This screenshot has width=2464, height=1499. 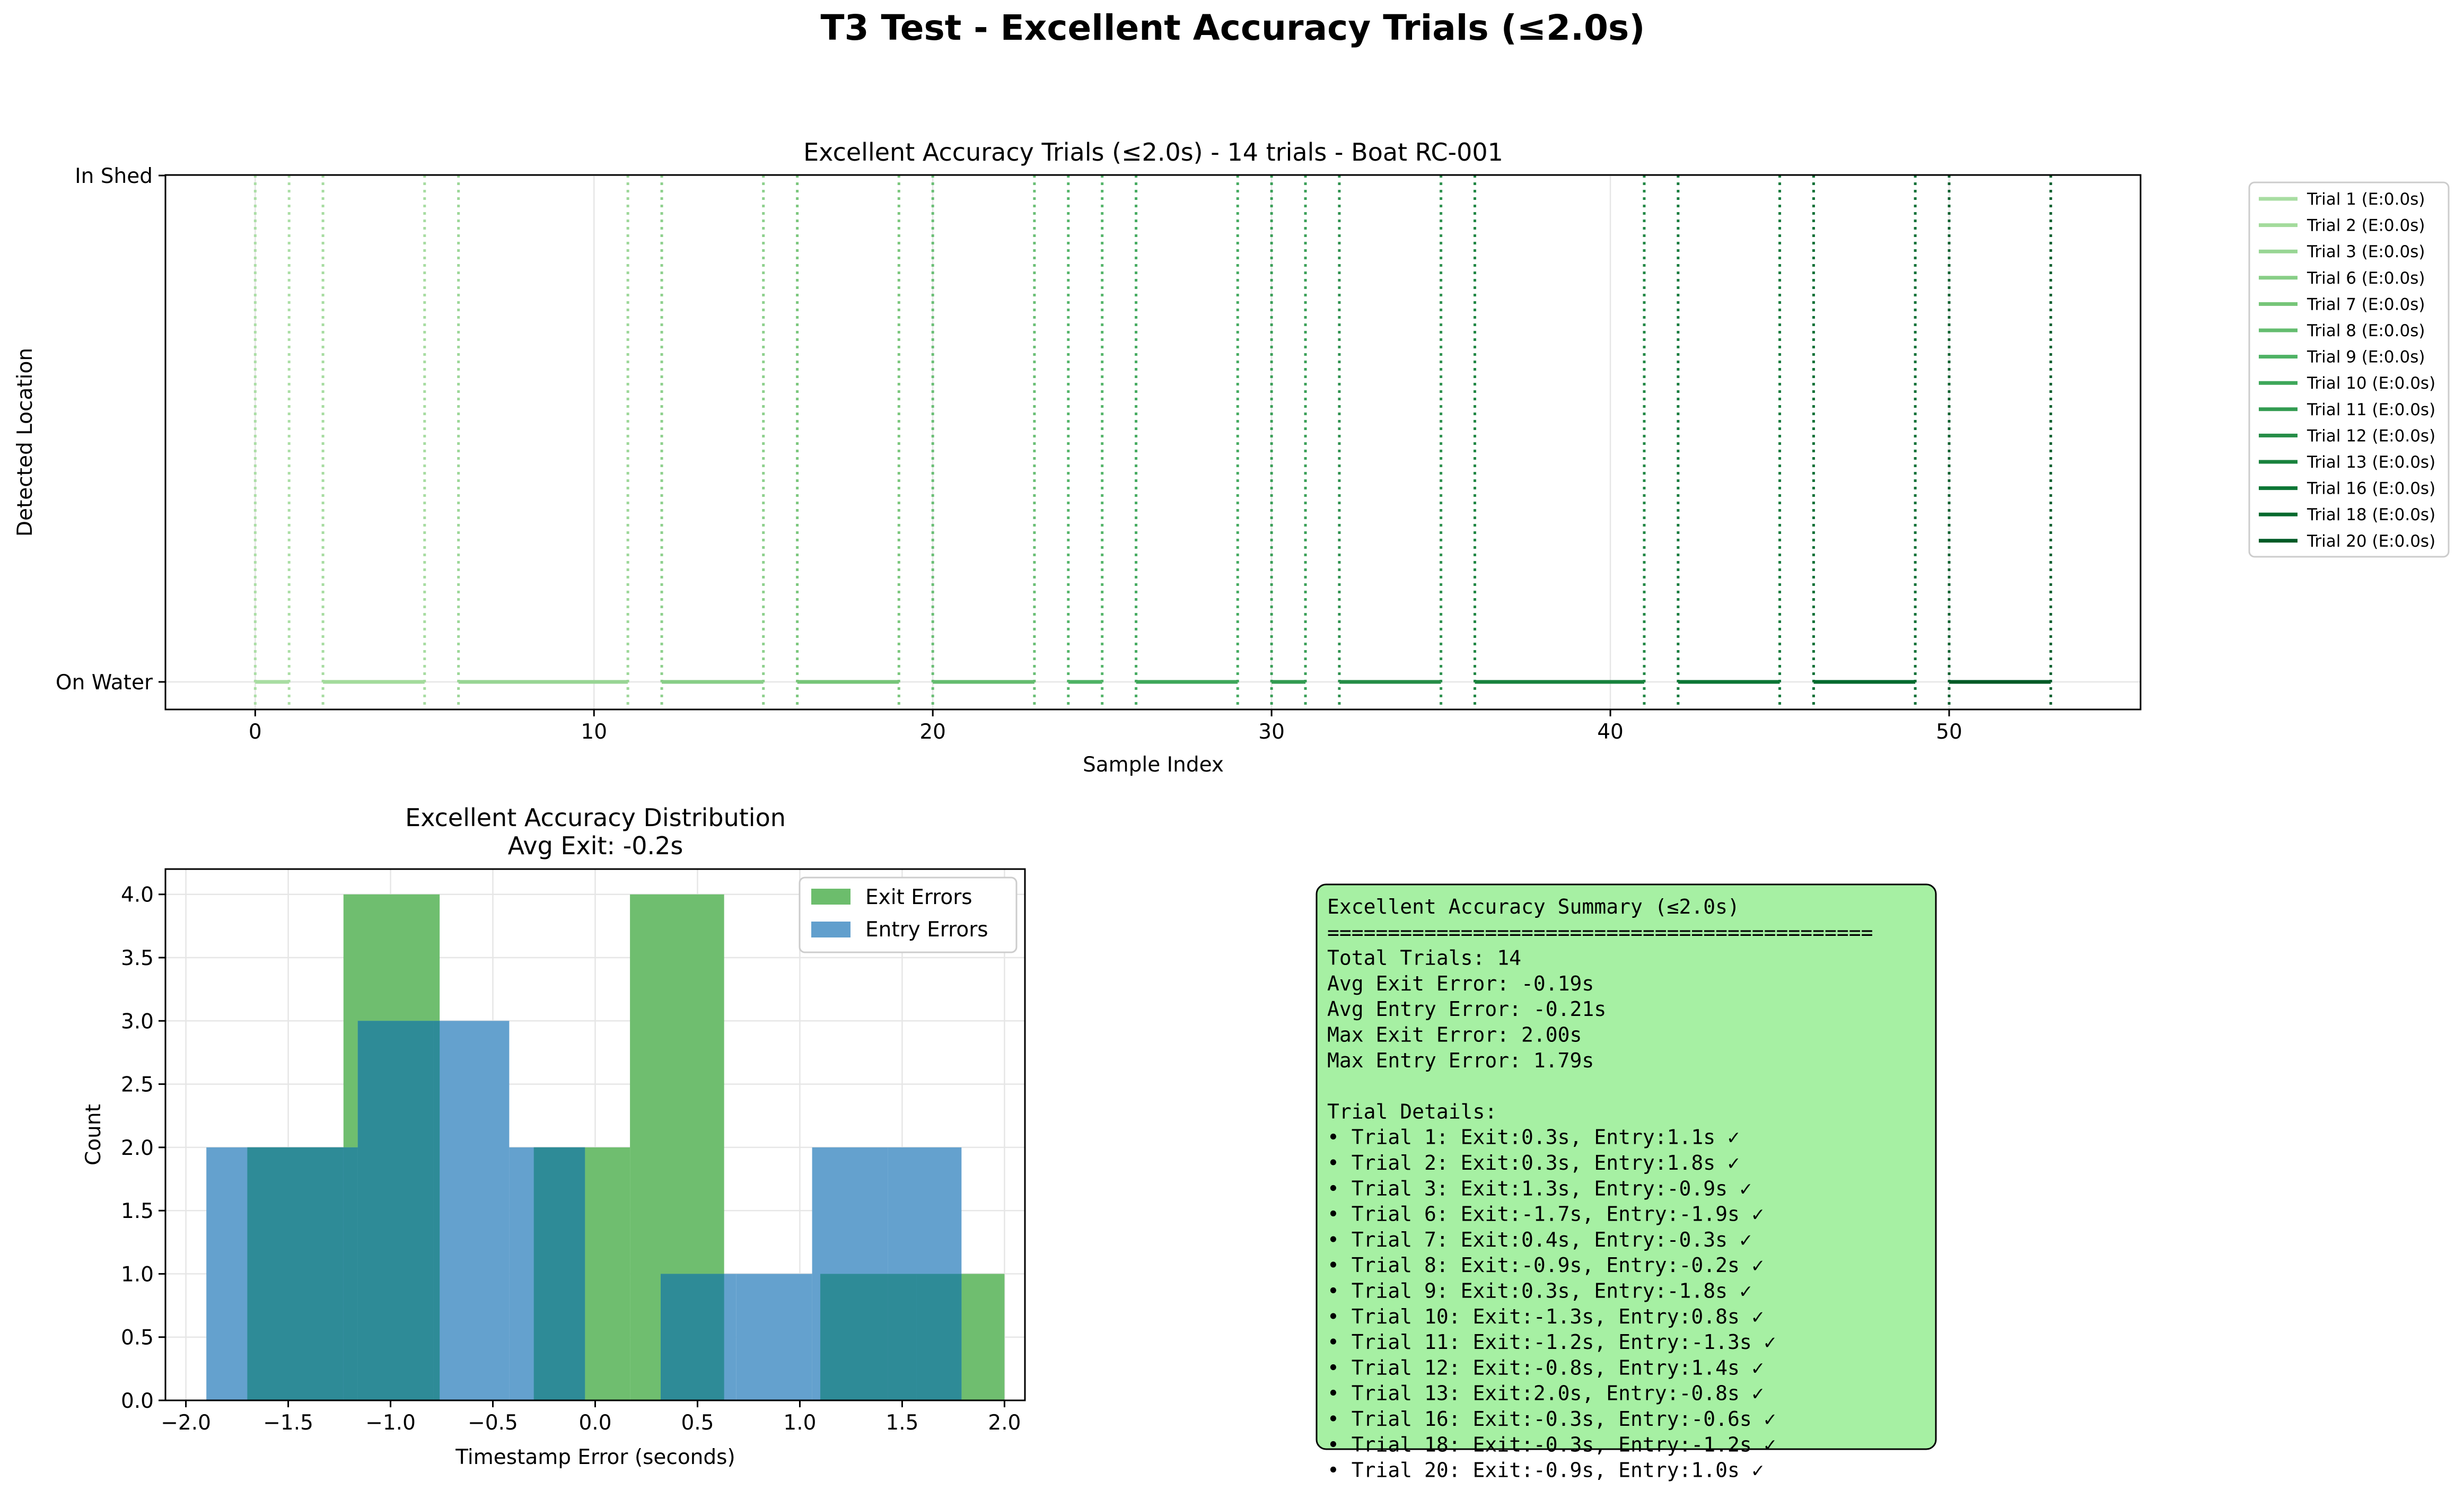 I want to click on summary-line: • Trial 1: Exit:0.3s, Entry:1.1s ✓, so click(x=1533, y=1137).